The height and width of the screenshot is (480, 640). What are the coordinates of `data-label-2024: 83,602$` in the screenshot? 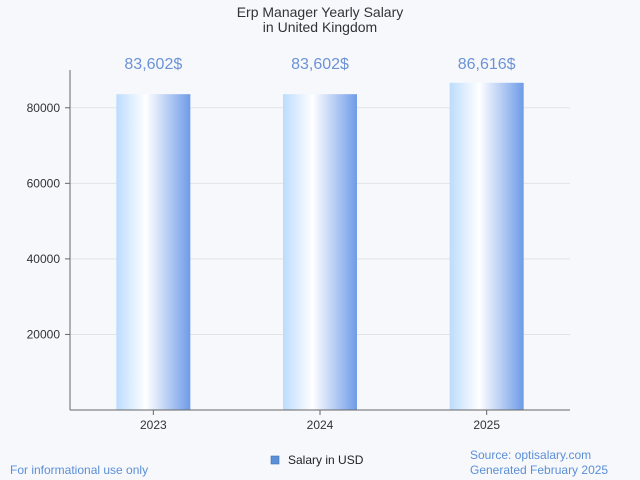 It's located at (320, 64).